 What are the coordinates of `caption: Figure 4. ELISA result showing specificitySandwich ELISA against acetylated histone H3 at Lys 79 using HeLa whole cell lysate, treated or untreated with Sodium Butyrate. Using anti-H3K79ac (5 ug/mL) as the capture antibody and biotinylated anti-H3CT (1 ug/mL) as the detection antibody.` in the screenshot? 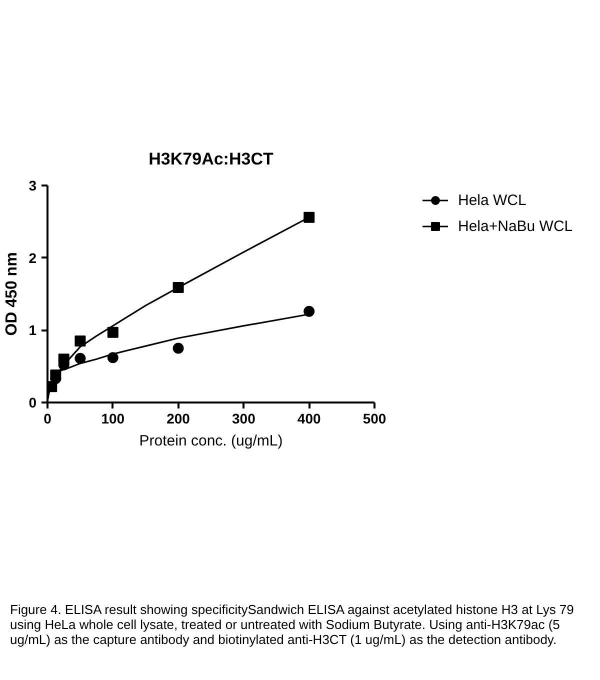 It's located at (292, 624).